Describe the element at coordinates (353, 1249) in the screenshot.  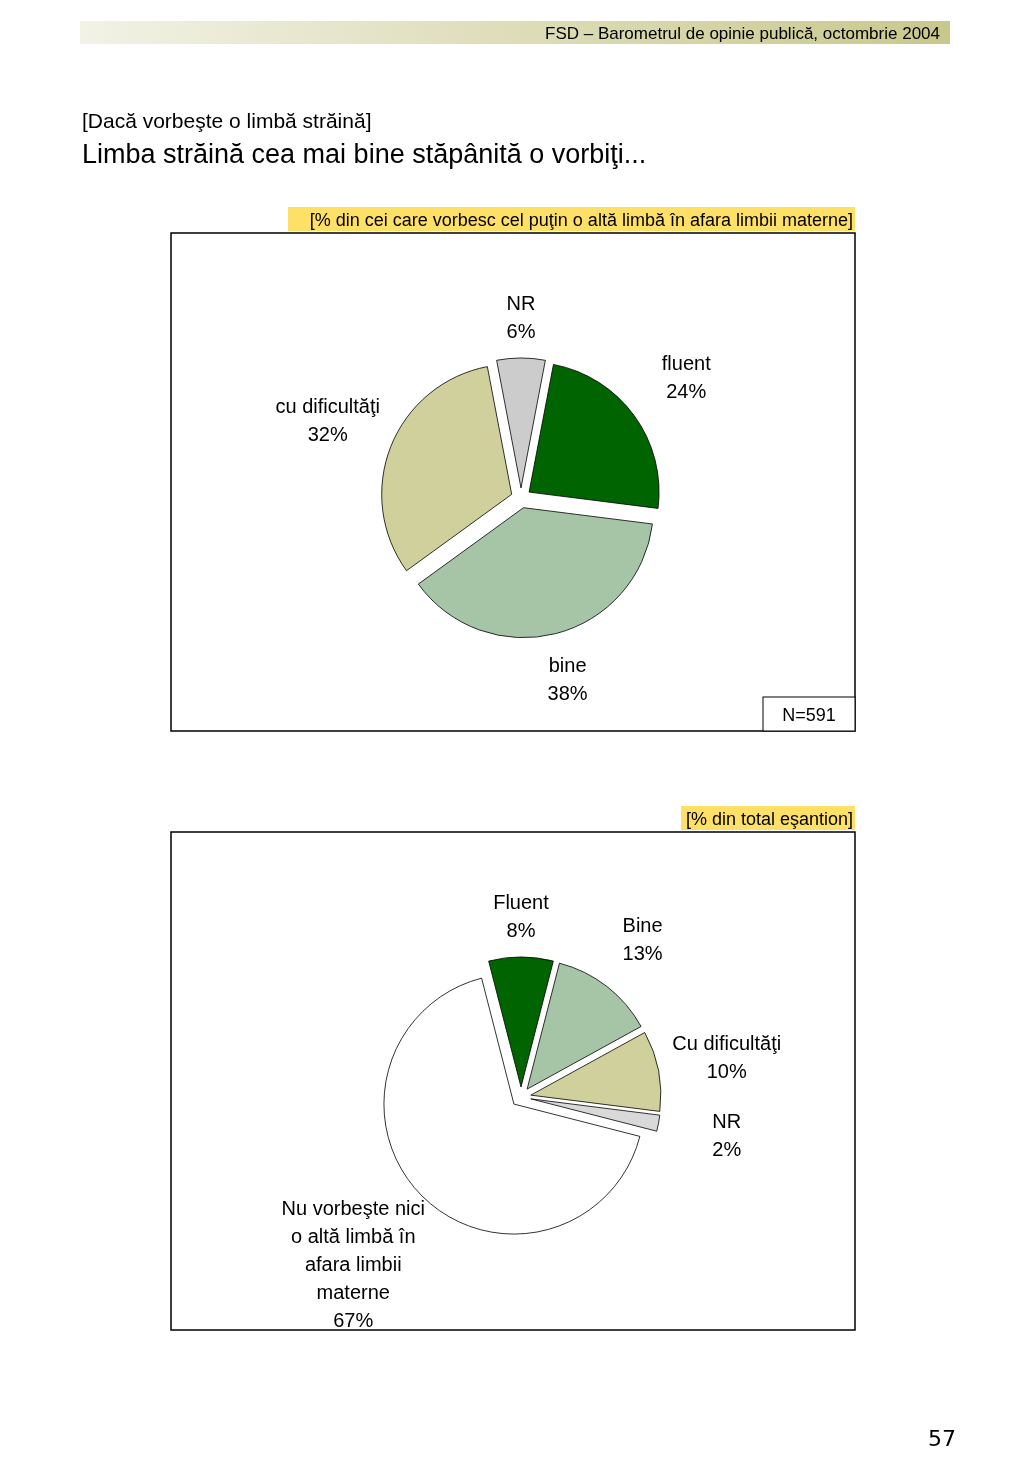
I see `slice-label: Nu vorbeşte nici o altă limbă în afara limbii materne` at that location.